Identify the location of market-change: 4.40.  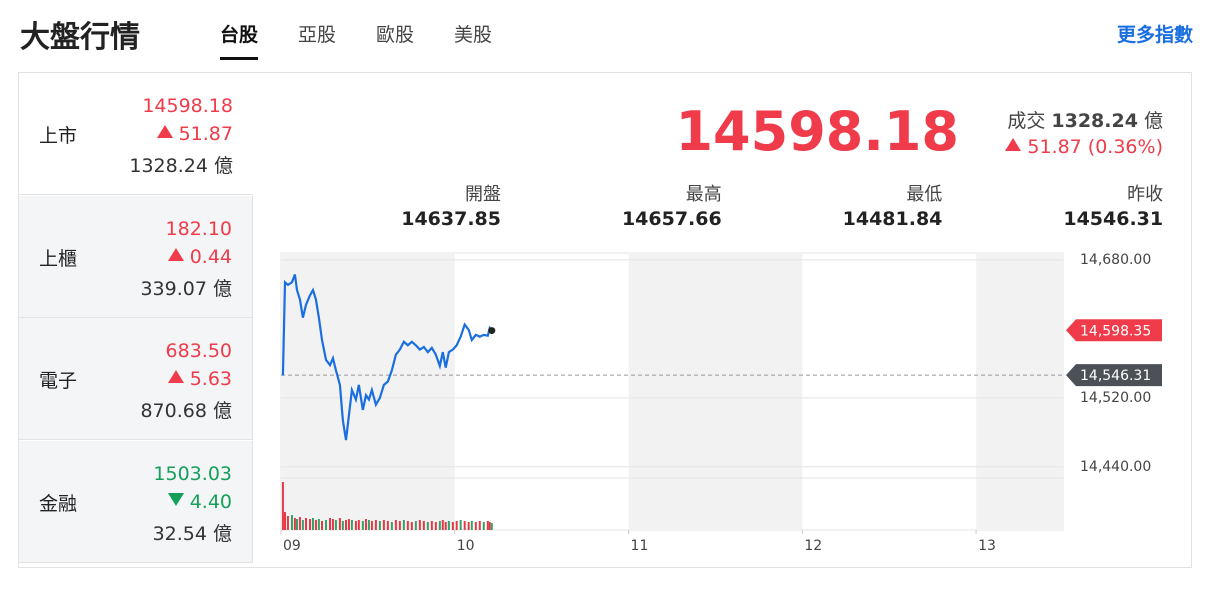
(199, 501).